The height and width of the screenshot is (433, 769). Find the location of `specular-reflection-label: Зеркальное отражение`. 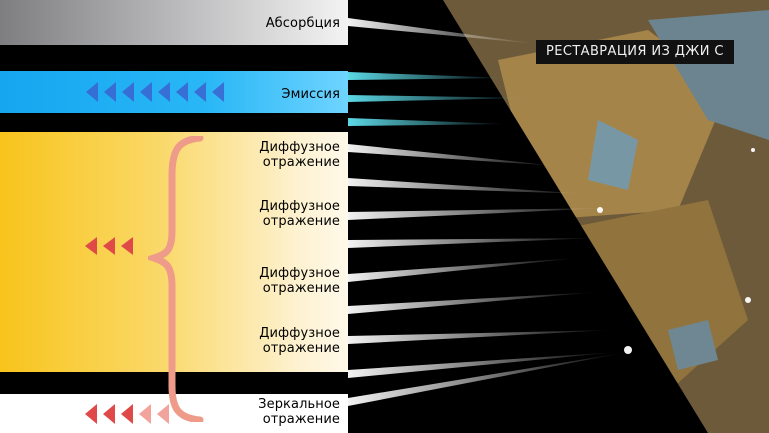

specular-reflection-label: Зеркальное отражение is located at coordinates (299, 412).